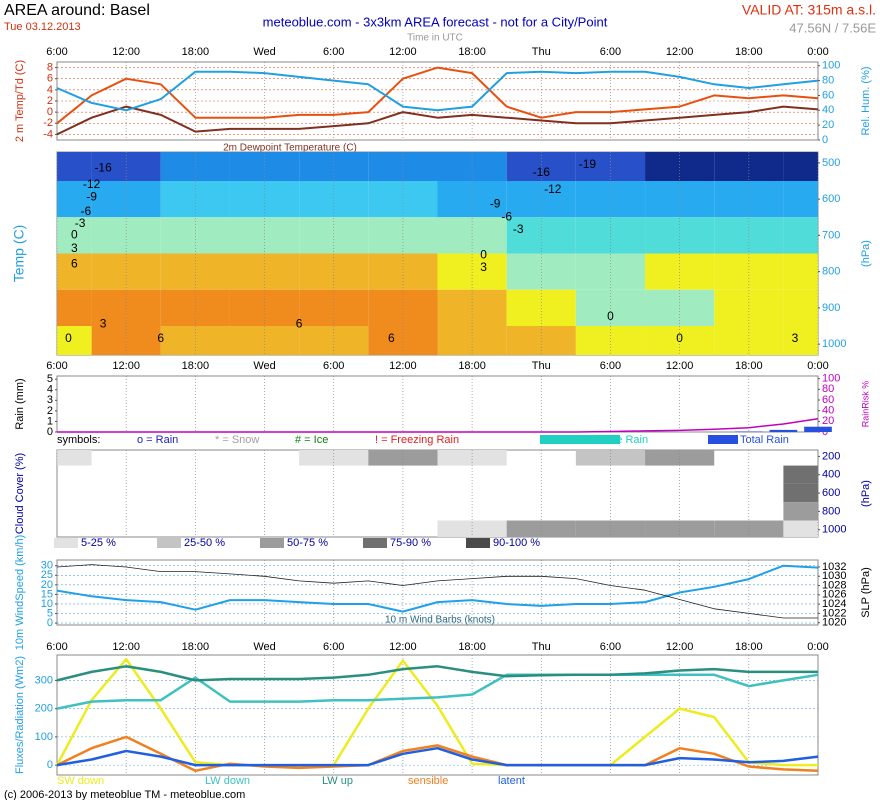  Describe the element at coordinates (516, 543) in the screenshot. I see `legend-label: 90-100 %` at that location.